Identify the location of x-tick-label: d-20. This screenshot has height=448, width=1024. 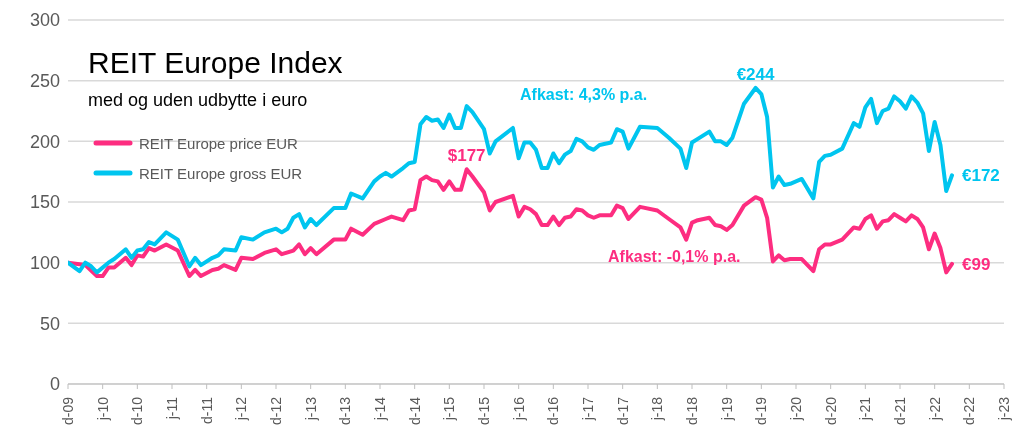
(830, 411).